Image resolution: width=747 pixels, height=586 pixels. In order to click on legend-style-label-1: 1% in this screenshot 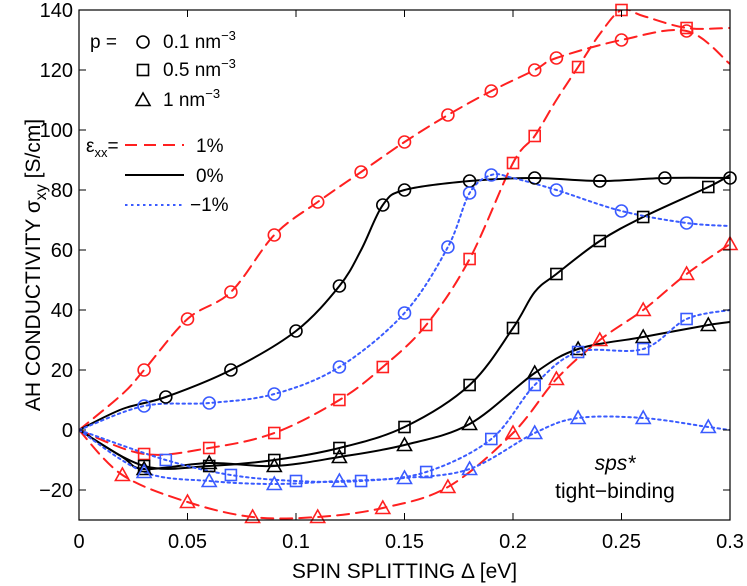, I will do `click(210, 146)`.